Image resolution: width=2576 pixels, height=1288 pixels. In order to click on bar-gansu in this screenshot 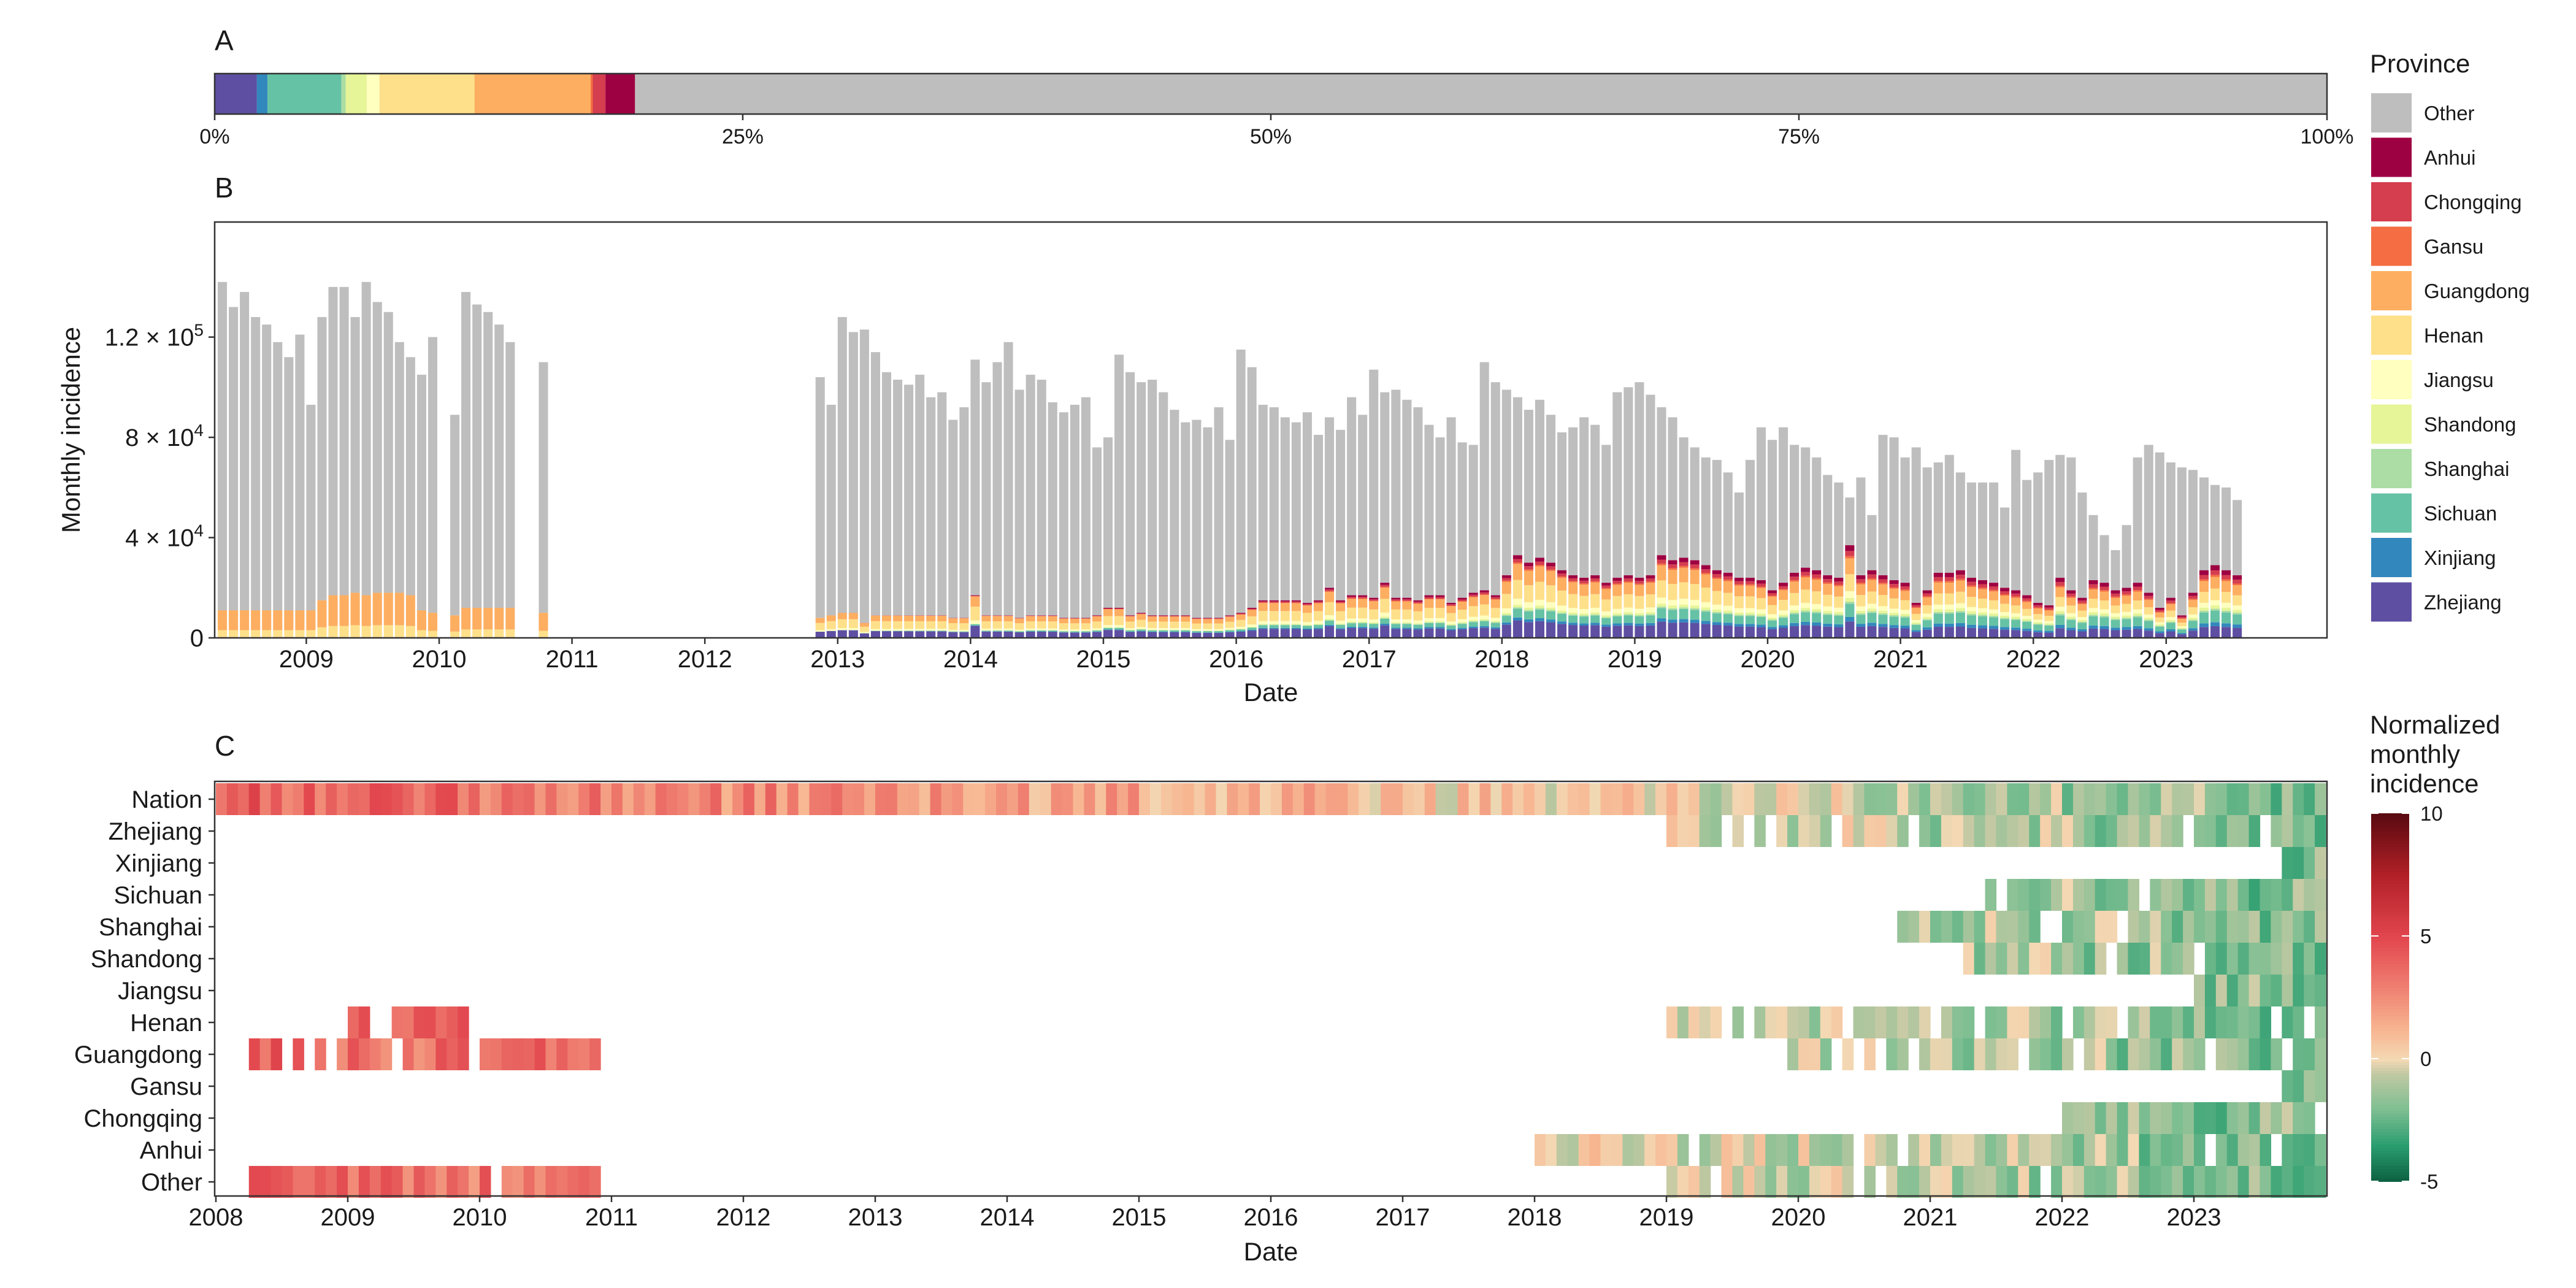, I will do `click(2193, 599)`.